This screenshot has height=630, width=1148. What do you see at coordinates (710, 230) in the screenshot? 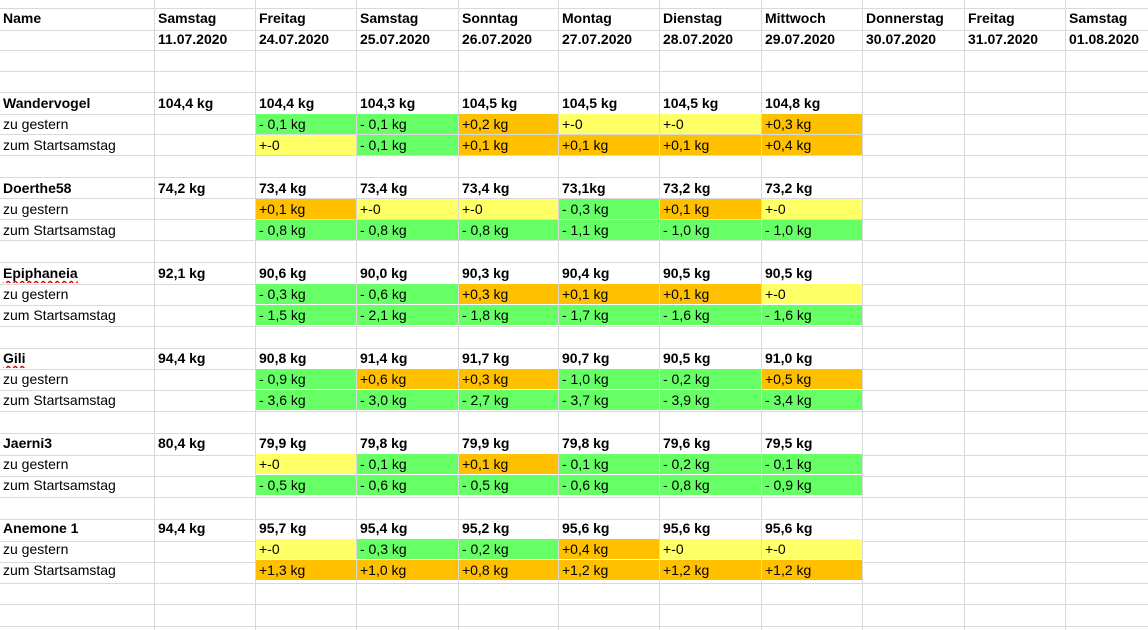
I see `diff-vs-start: - 1,0 kg` at bounding box center [710, 230].